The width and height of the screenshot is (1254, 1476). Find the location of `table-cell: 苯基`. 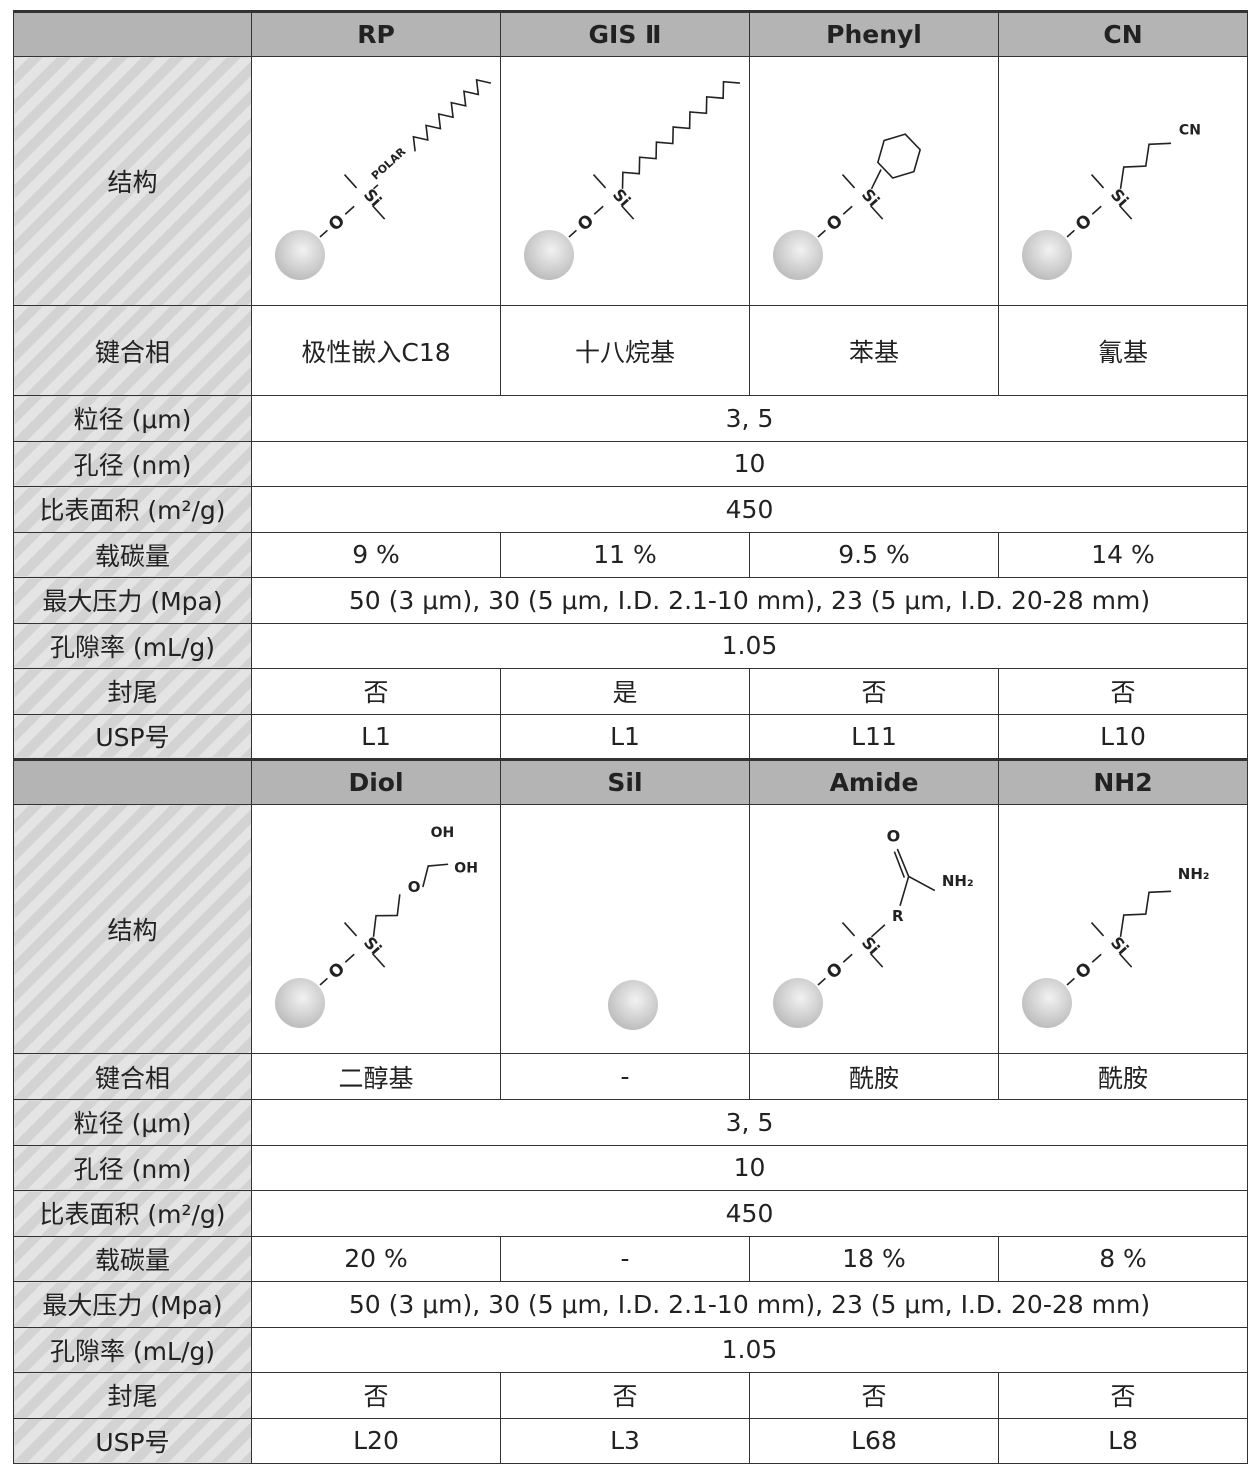

table-cell: 苯基 is located at coordinates (874, 350).